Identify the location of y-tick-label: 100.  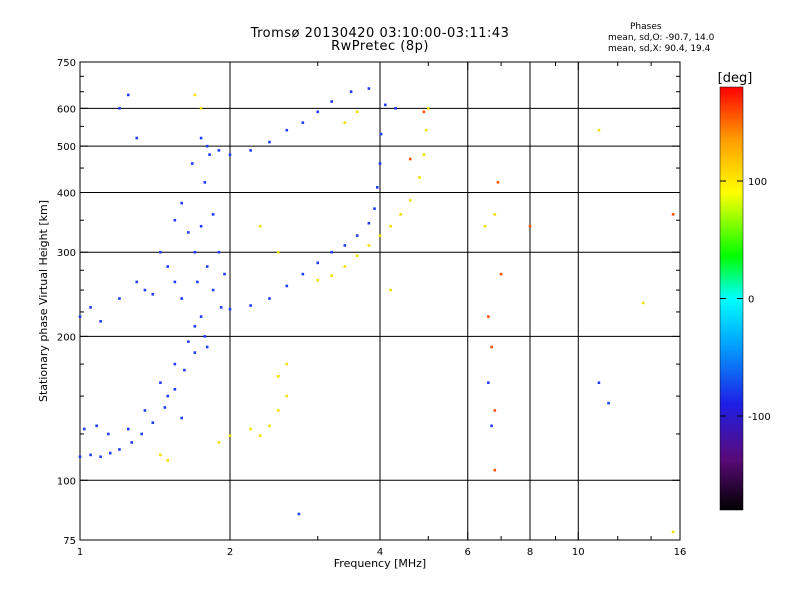
(66, 481).